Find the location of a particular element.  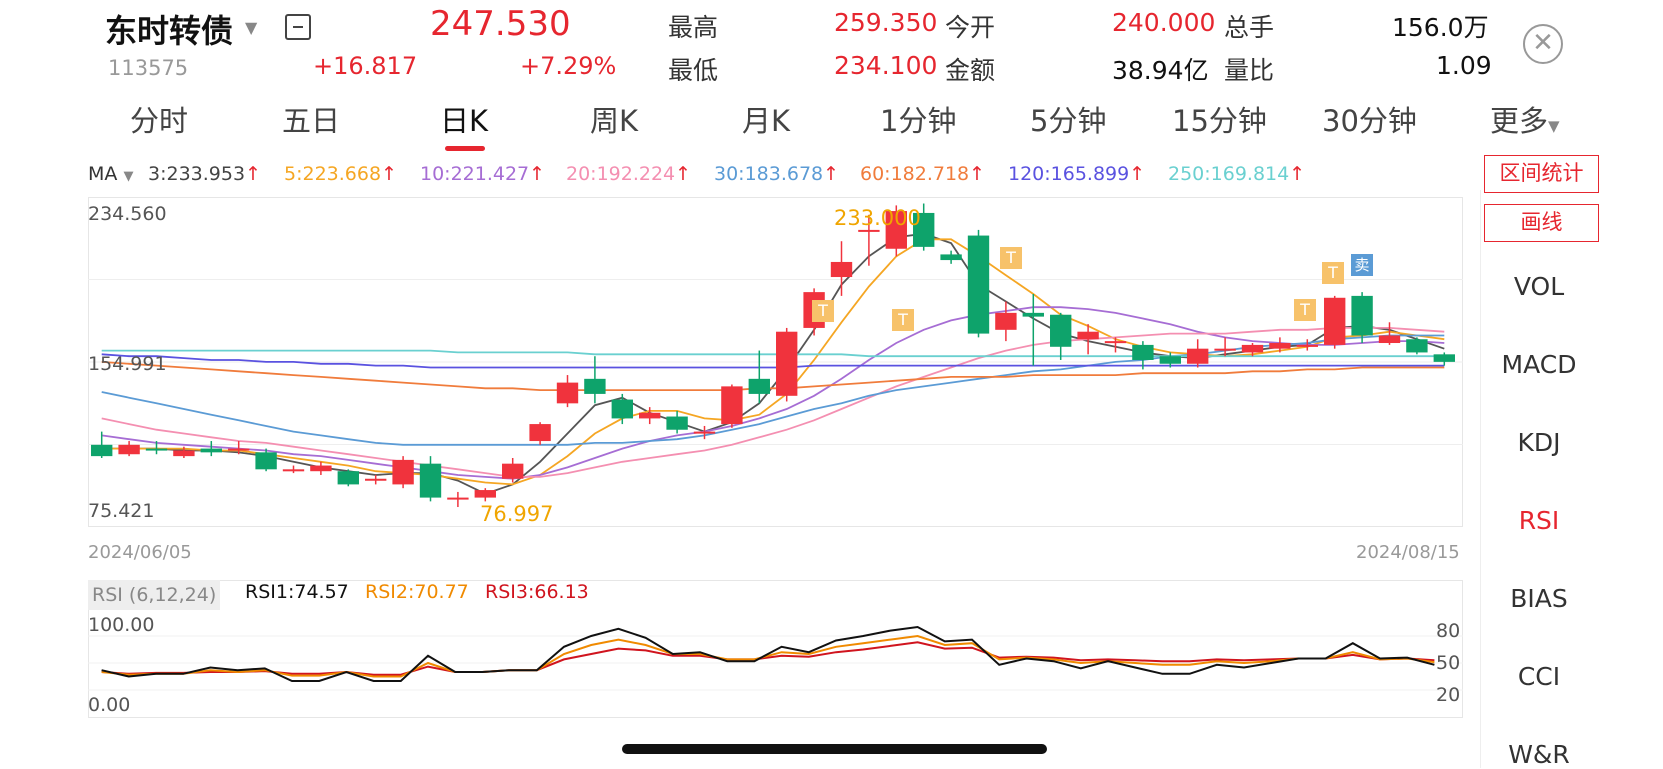

range-stats-button: 区间统计 is located at coordinates (1541, 174).